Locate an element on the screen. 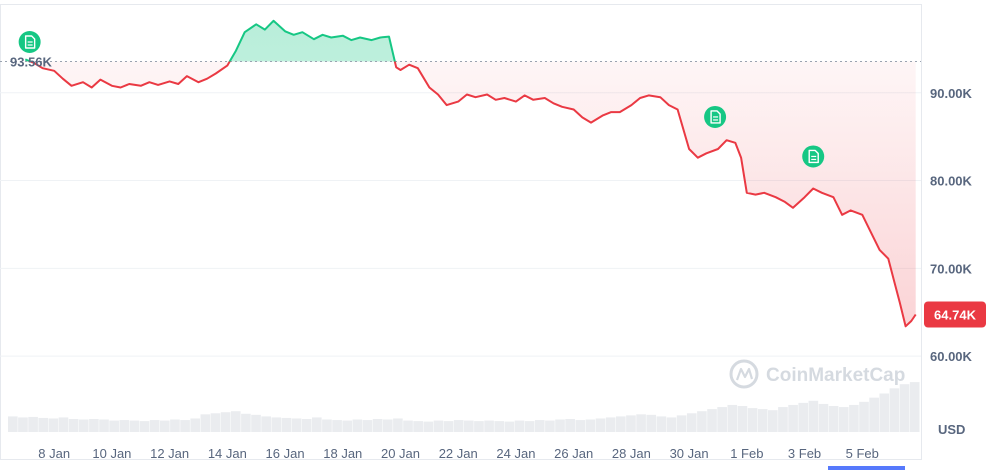  x-tick-label: 20 Jan is located at coordinates (400, 453).